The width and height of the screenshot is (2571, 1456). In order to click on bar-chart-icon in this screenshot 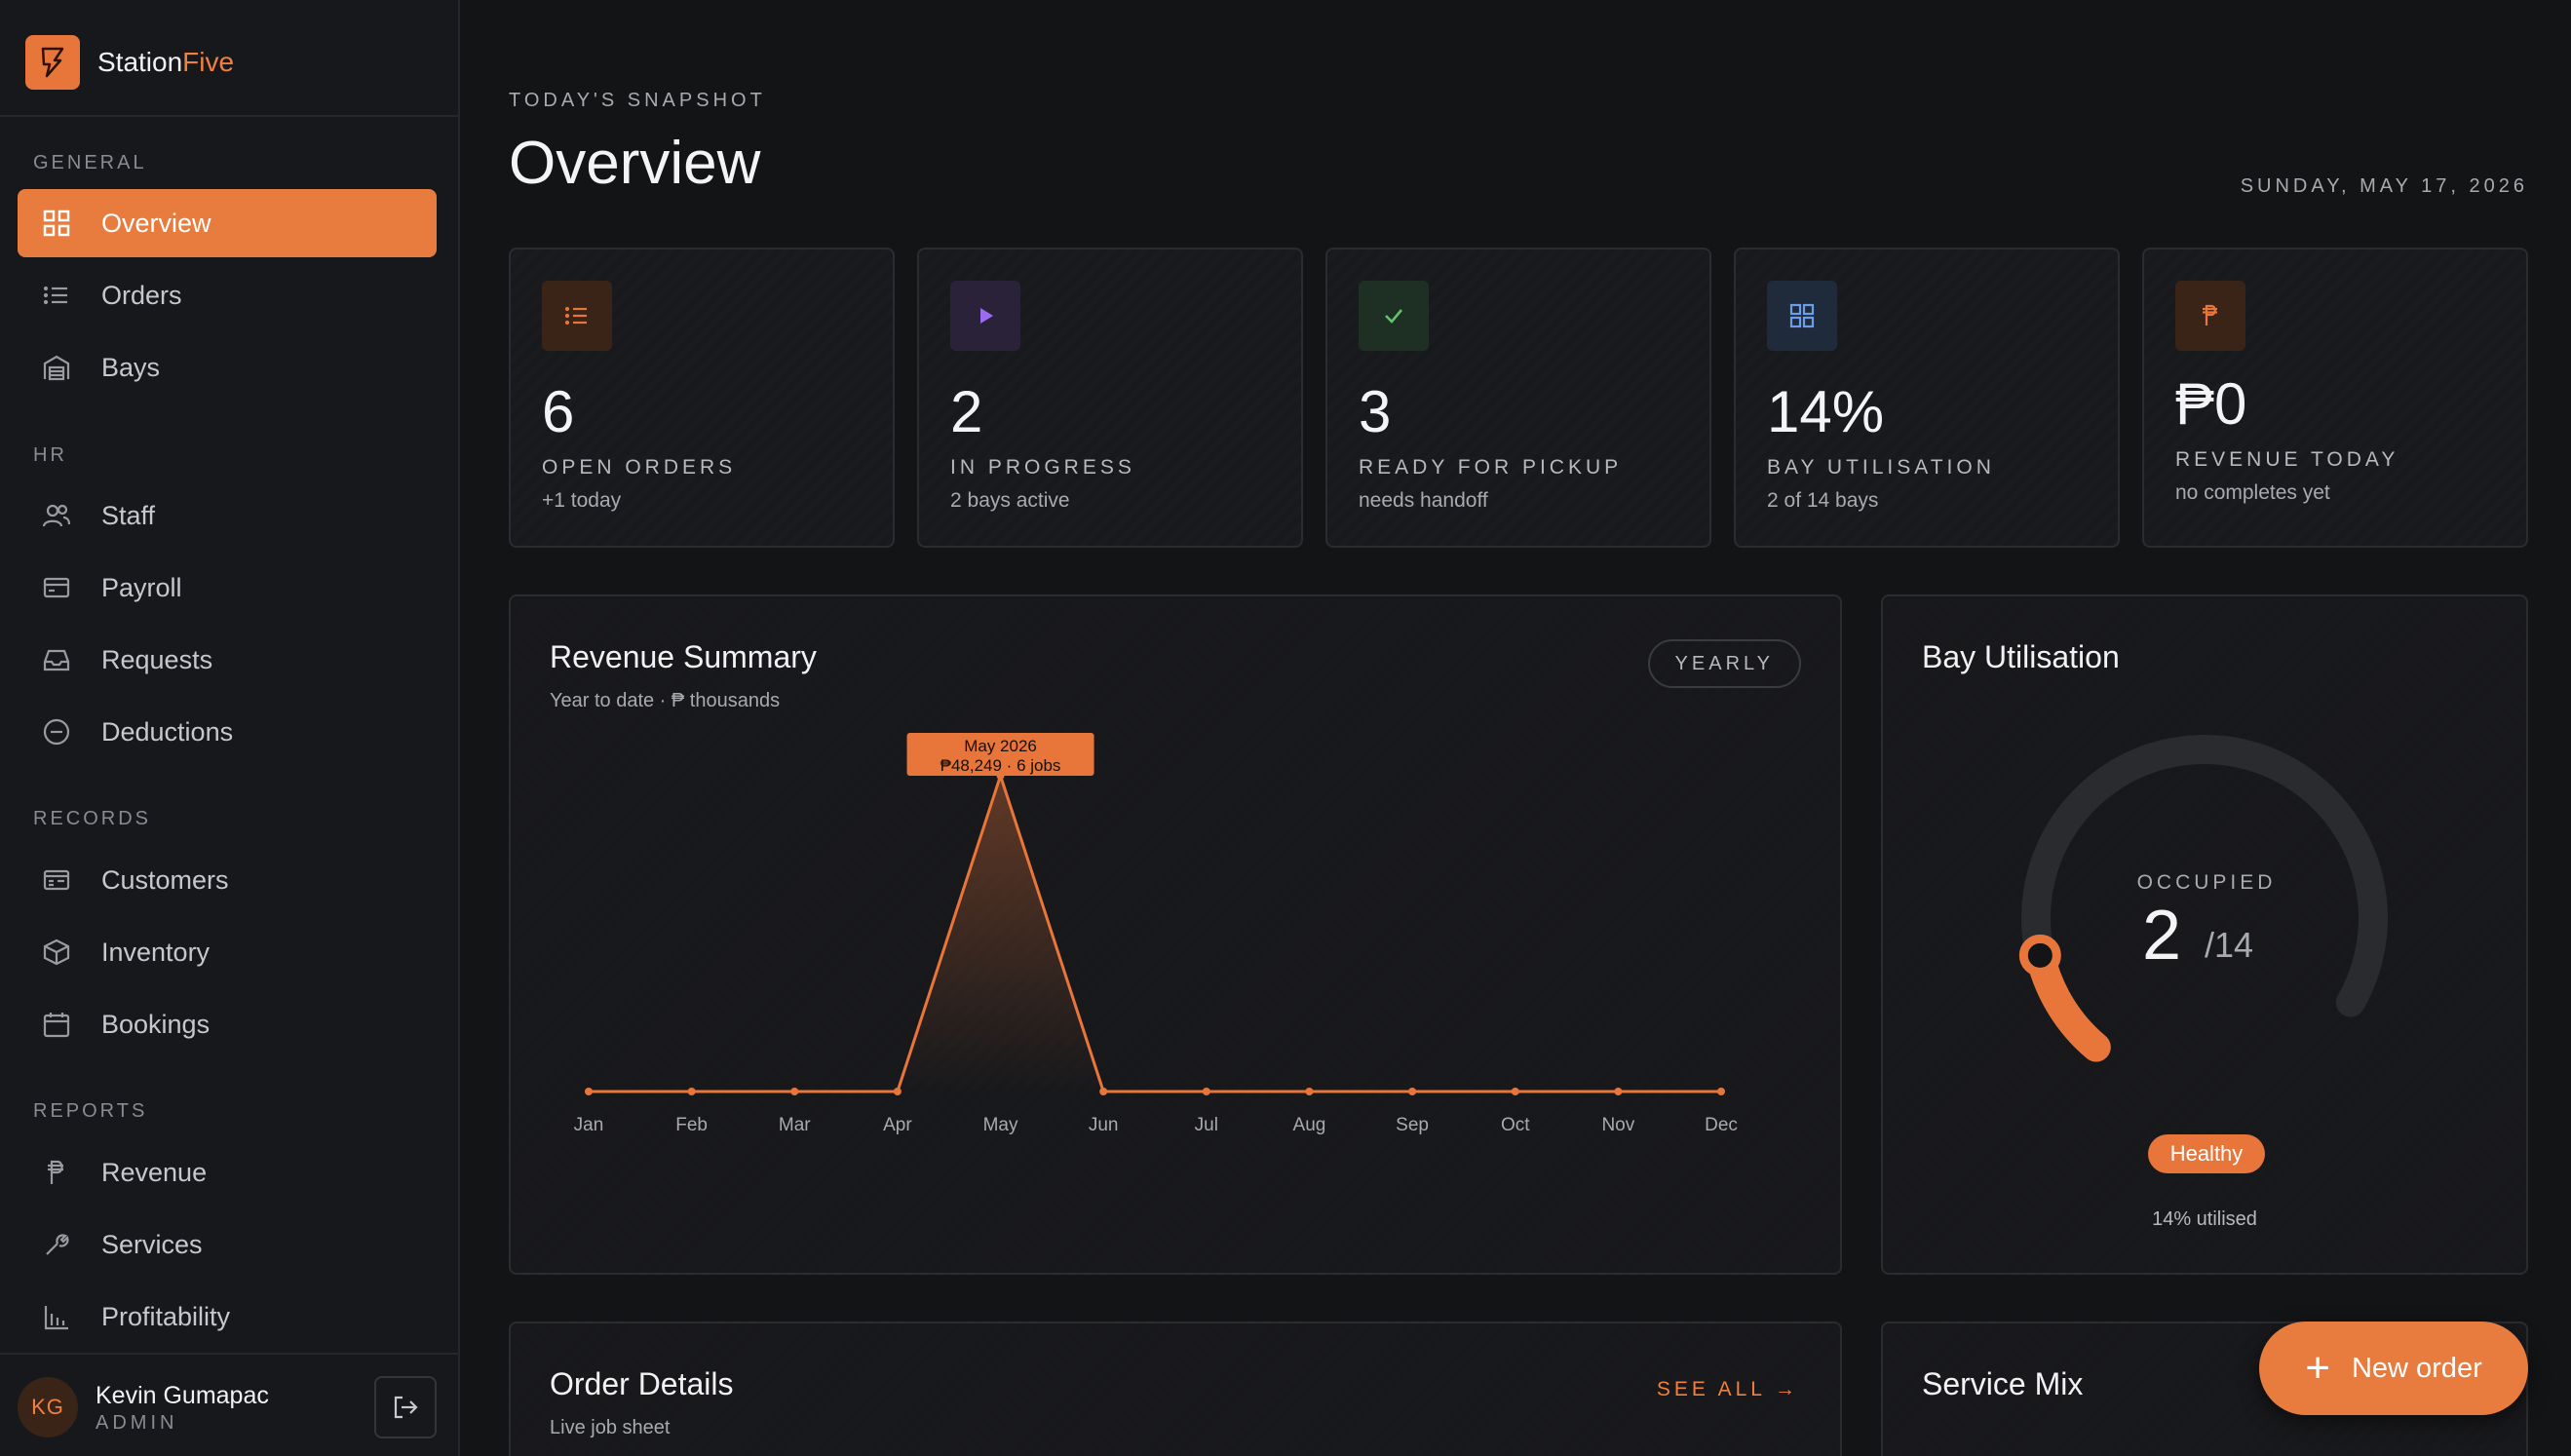, I will do `click(56, 1316)`.